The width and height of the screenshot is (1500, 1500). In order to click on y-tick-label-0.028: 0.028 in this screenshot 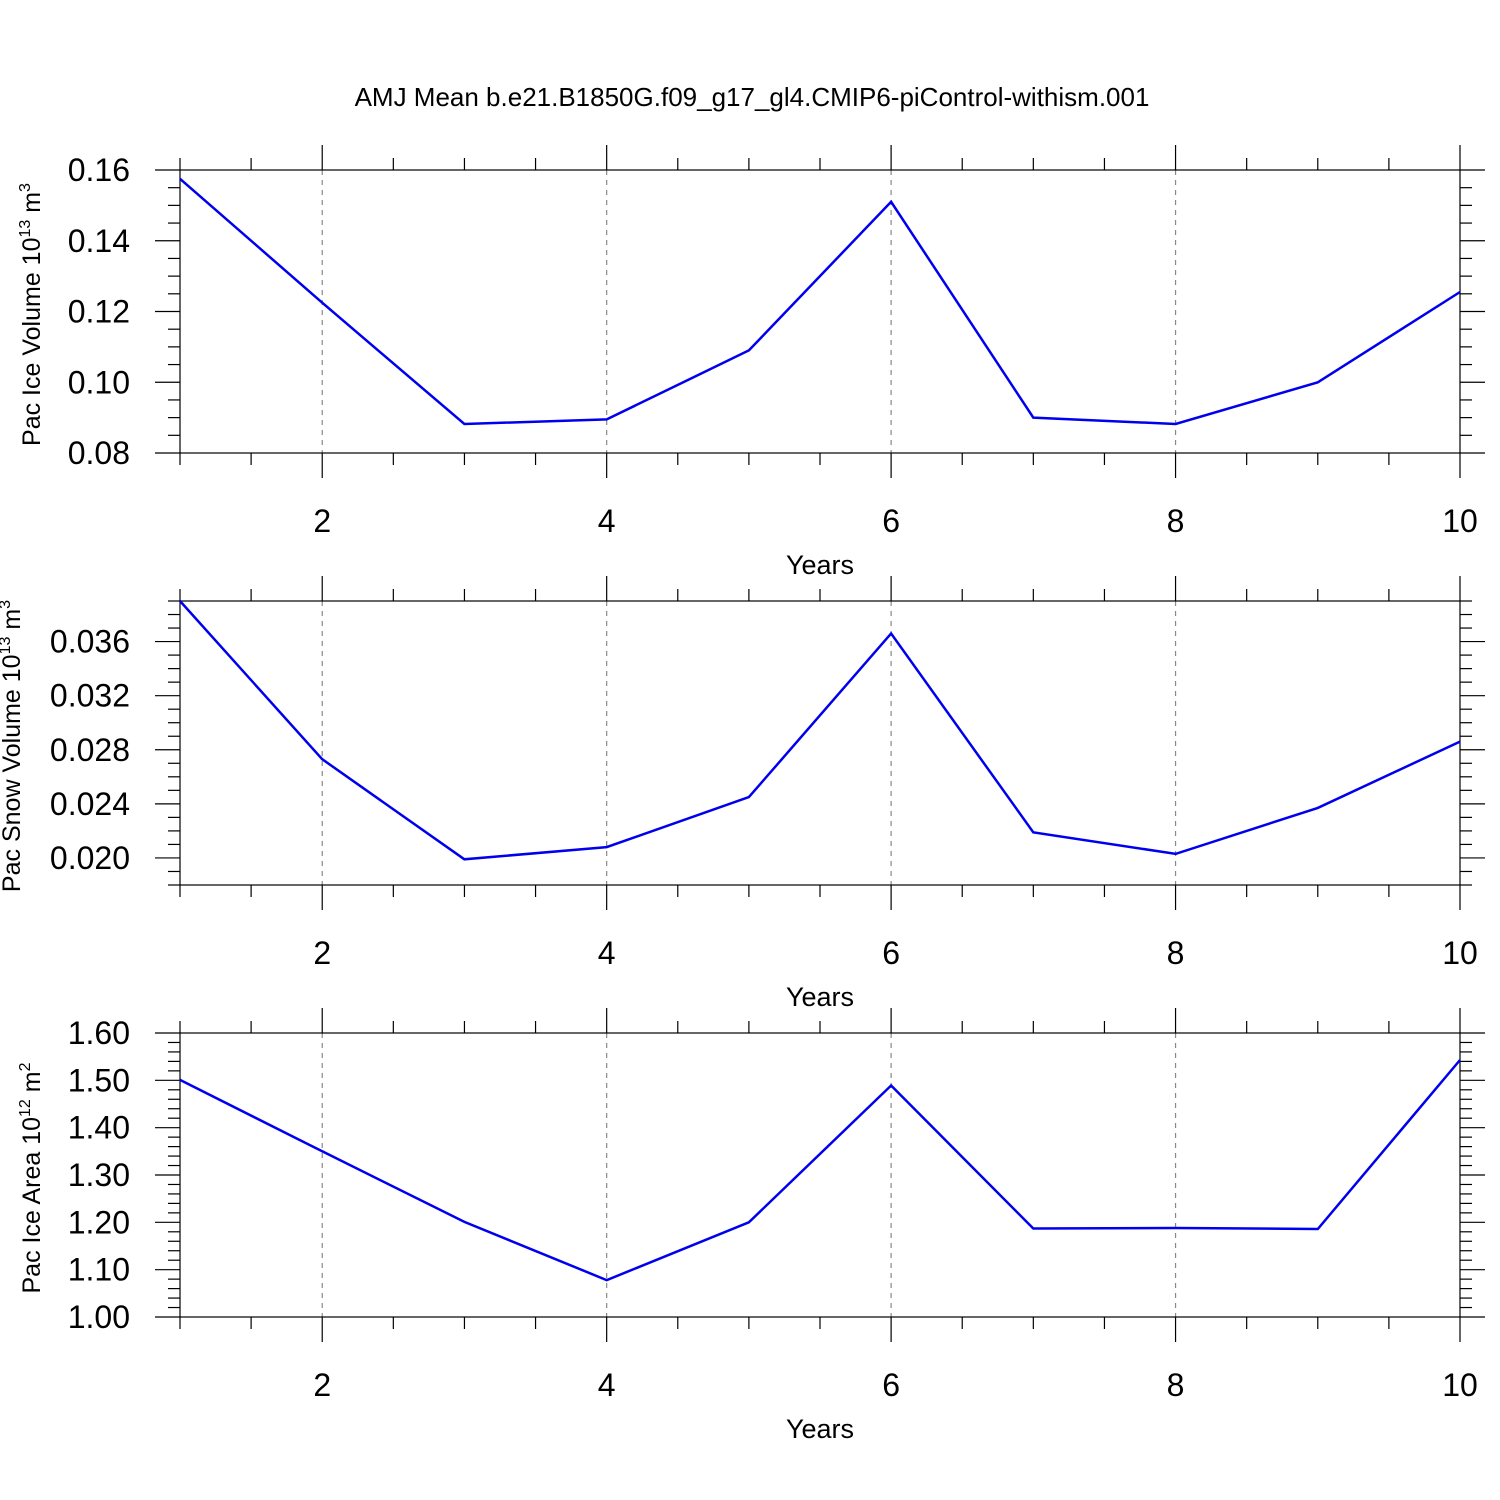, I will do `click(90, 750)`.